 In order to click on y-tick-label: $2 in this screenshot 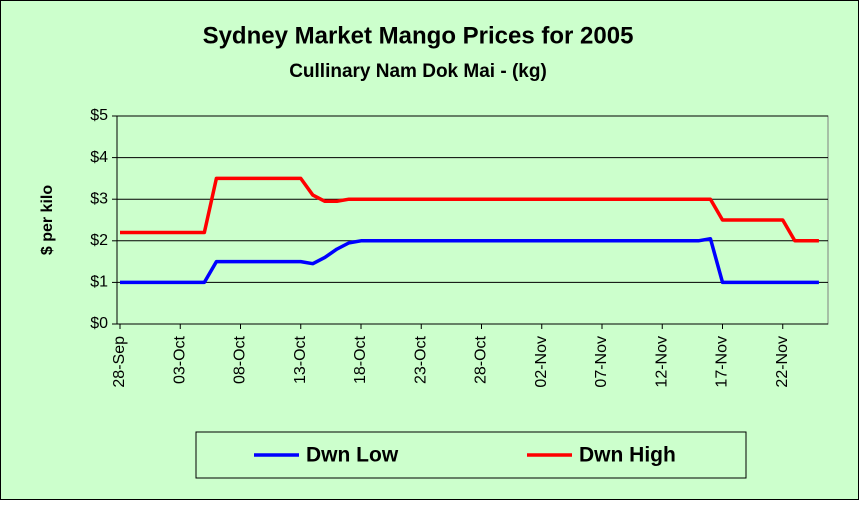, I will do `click(99, 240)`.